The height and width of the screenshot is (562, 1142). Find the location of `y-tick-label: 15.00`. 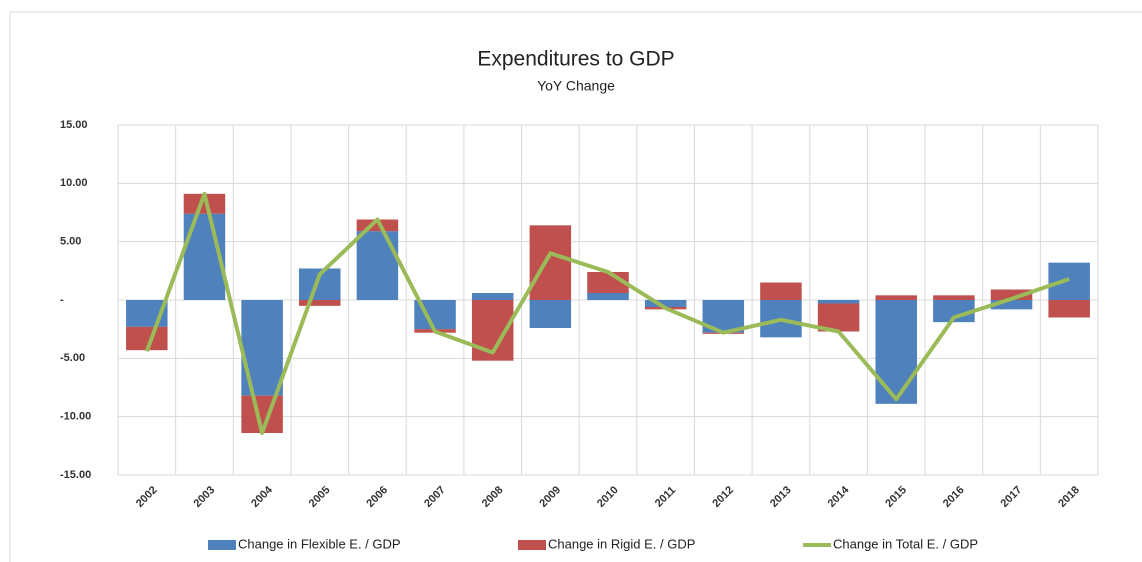

y-tick-label: 15.00 is located at coordinates (74, 125).